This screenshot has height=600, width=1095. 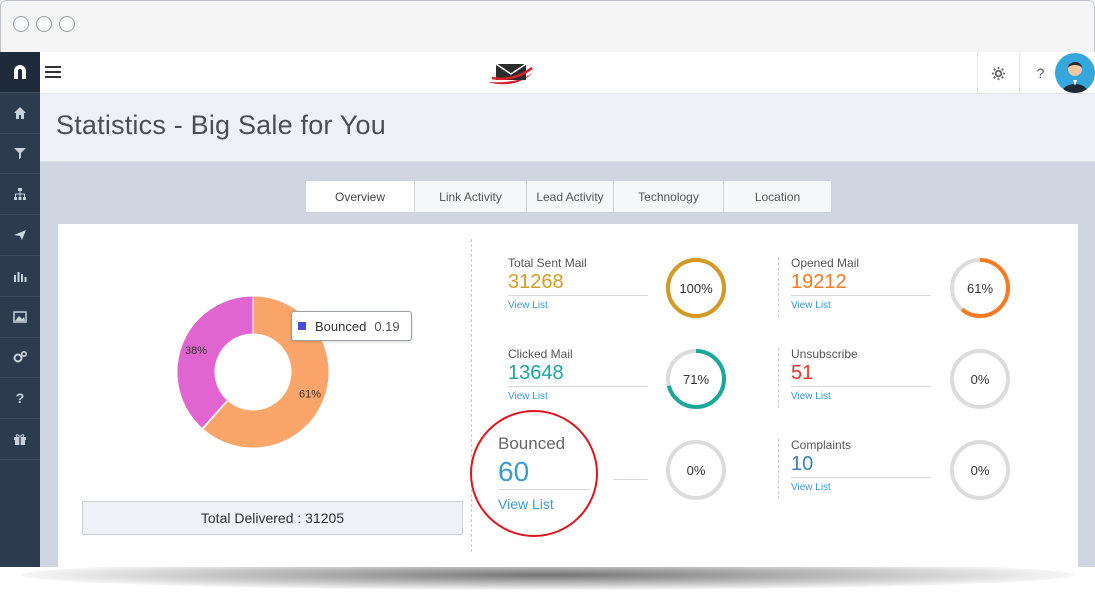 I want to click on chart-tooltip: Bounced 0.19, so click(x=351, y=326).